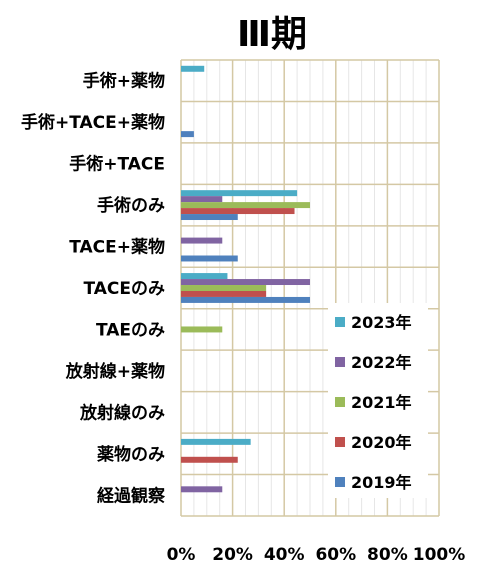 This screenshot has width=479, height=583. What do you see at coordinates (131, 205) in the screenshot?
I see `category-label: 手術のみ` at bounding box center [131, 205].